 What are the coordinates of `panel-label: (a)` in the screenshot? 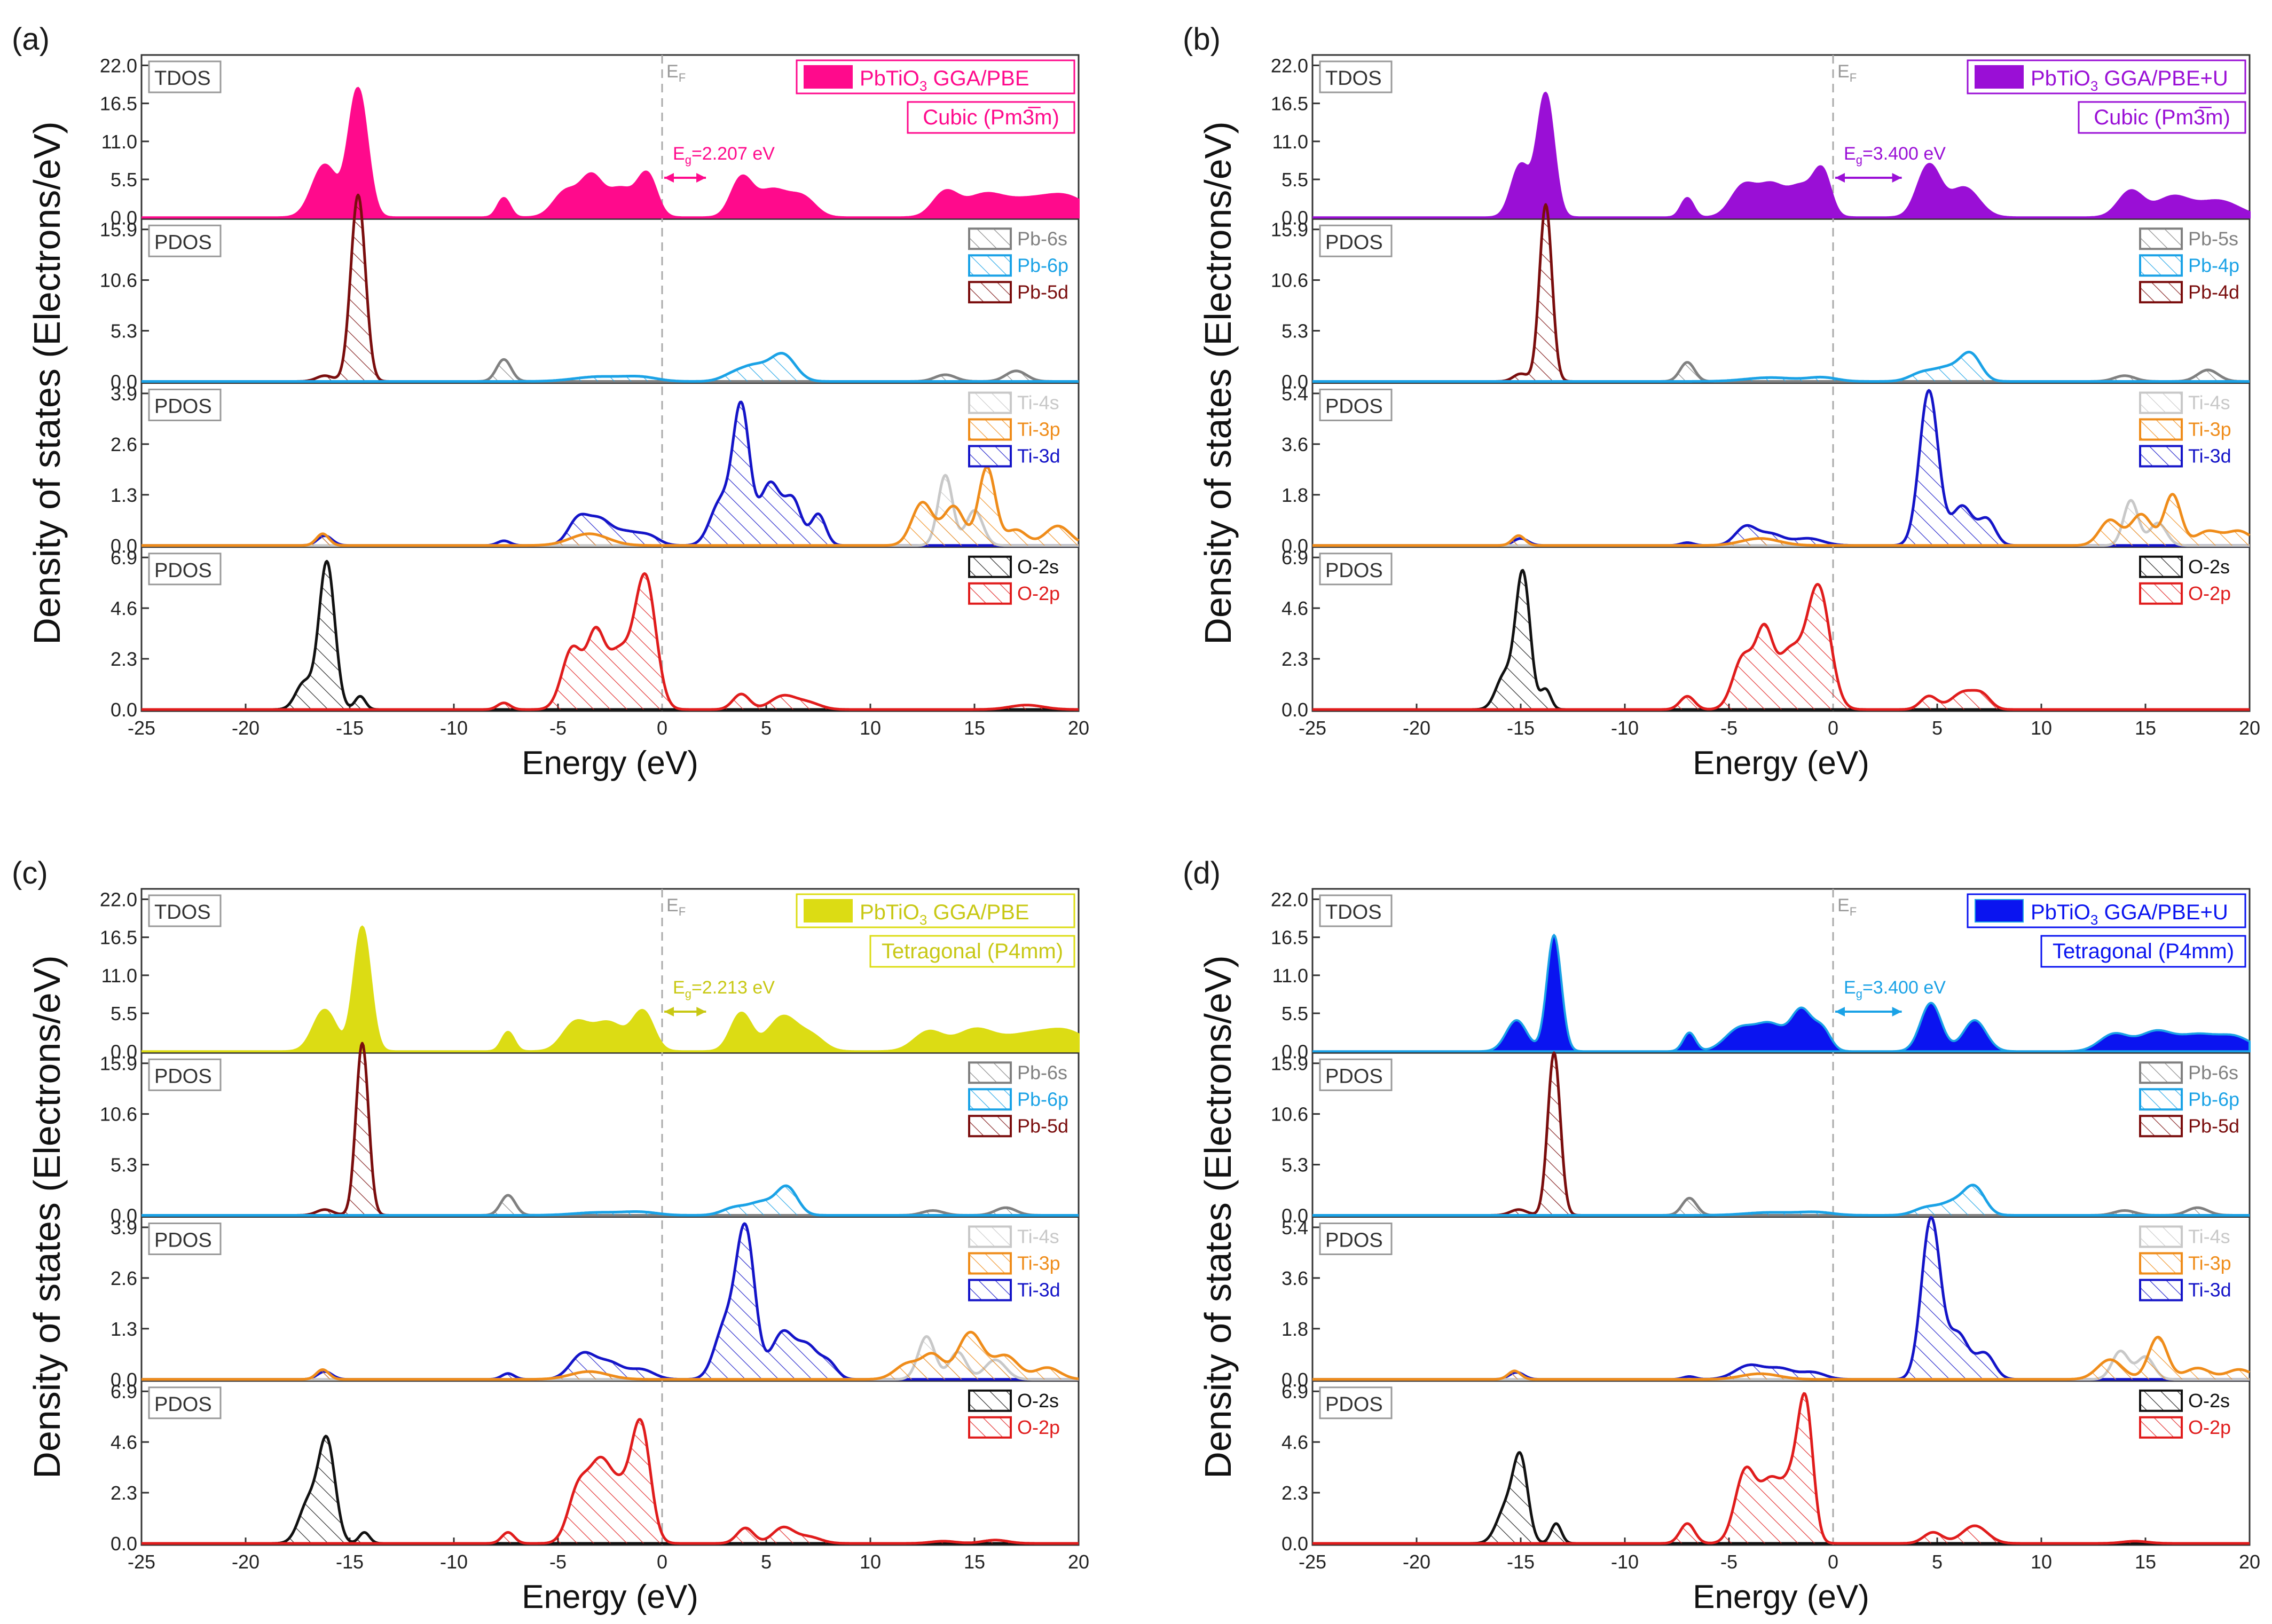 It's located at (31, 39).